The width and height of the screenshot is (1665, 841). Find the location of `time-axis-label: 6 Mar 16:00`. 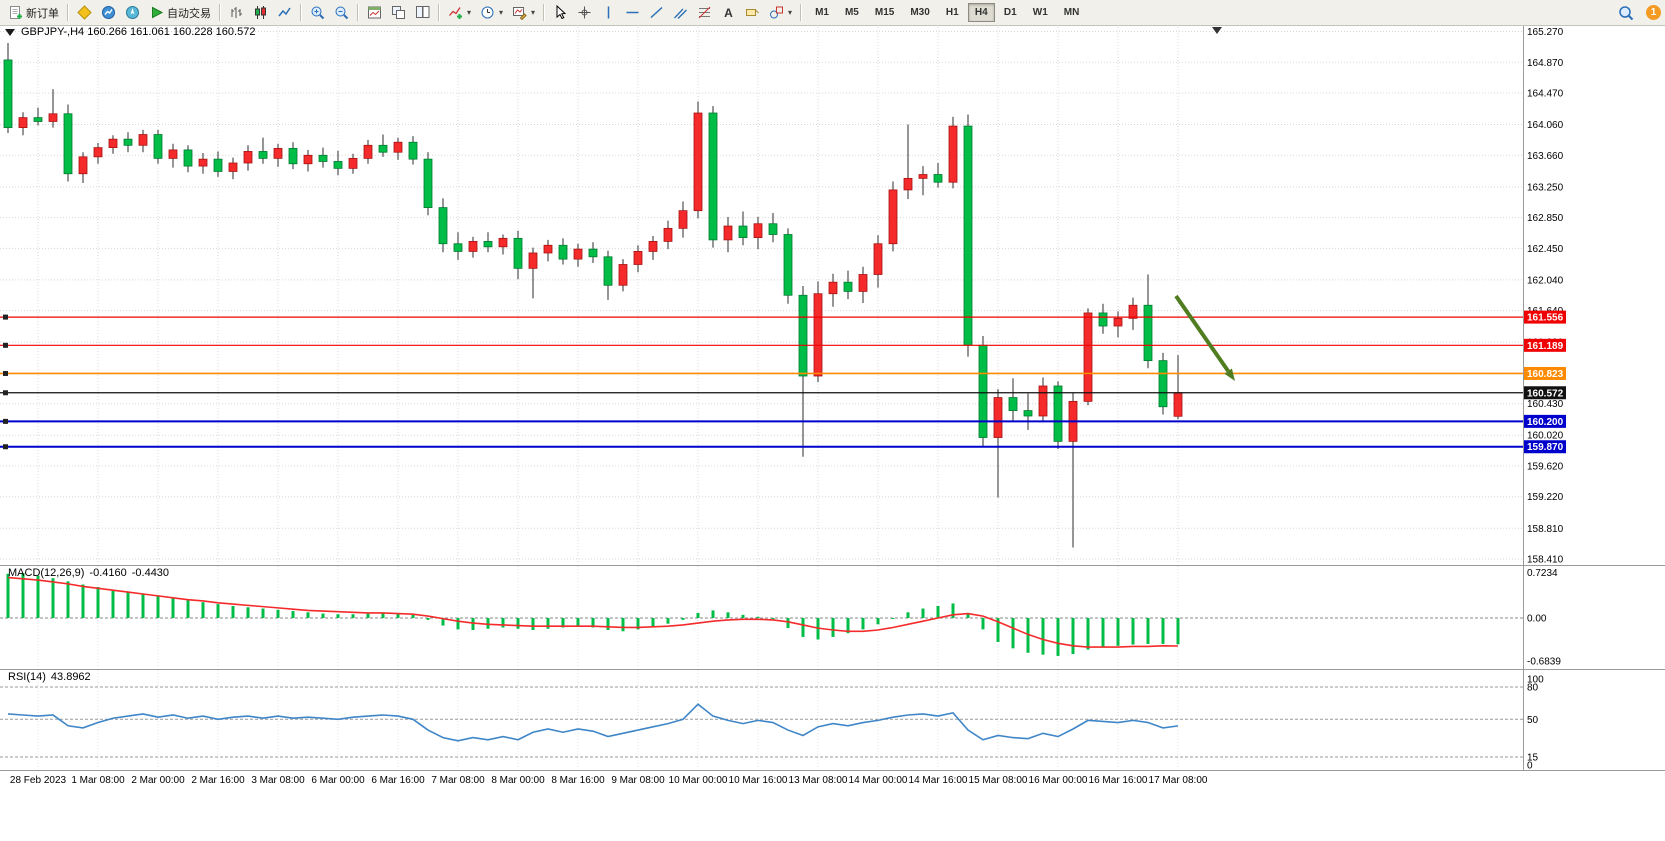

time-axis-label: 6 Mar 16:00 is located at coordinates (398, 780).